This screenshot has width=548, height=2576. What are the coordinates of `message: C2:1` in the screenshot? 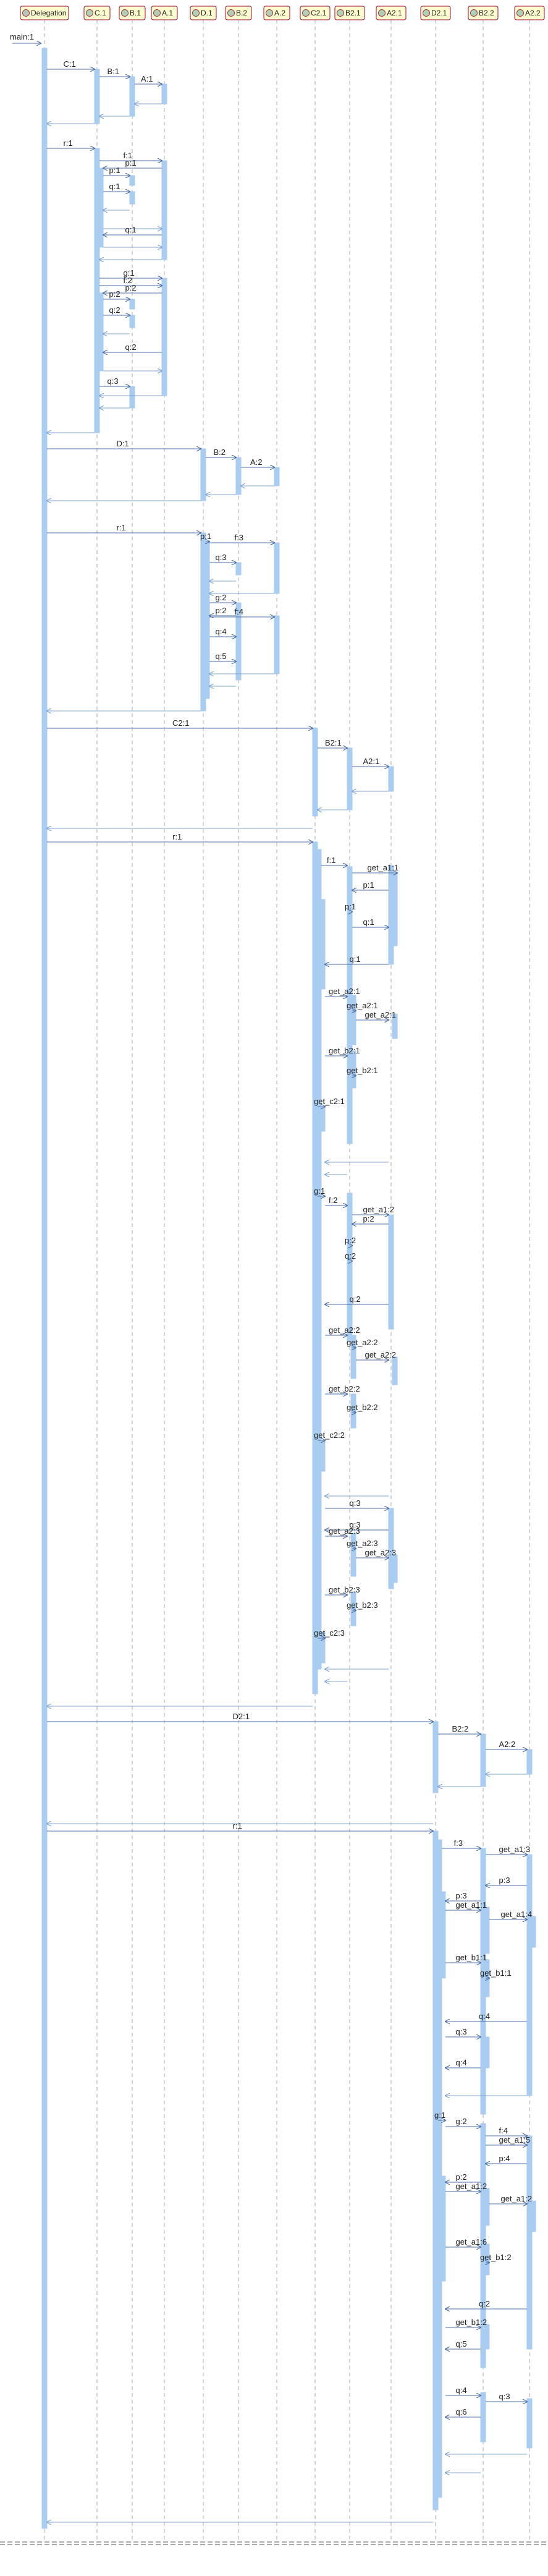 It's located at (180, 723).